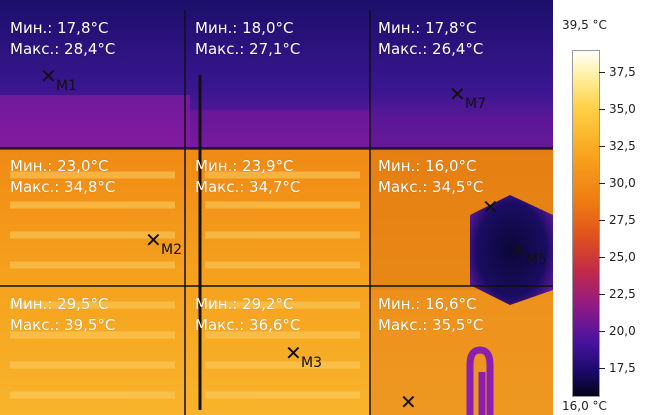 Image resolution: width=656 pixels, height=415 pixels. I want to click on marker-m3-label: M3, so click(311, 363).